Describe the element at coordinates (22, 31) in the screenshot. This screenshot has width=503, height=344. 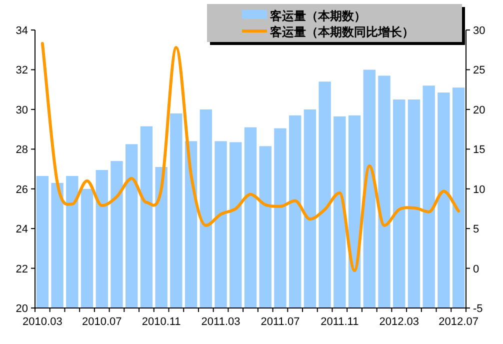
I see `y-tick-label: 34` at that location.